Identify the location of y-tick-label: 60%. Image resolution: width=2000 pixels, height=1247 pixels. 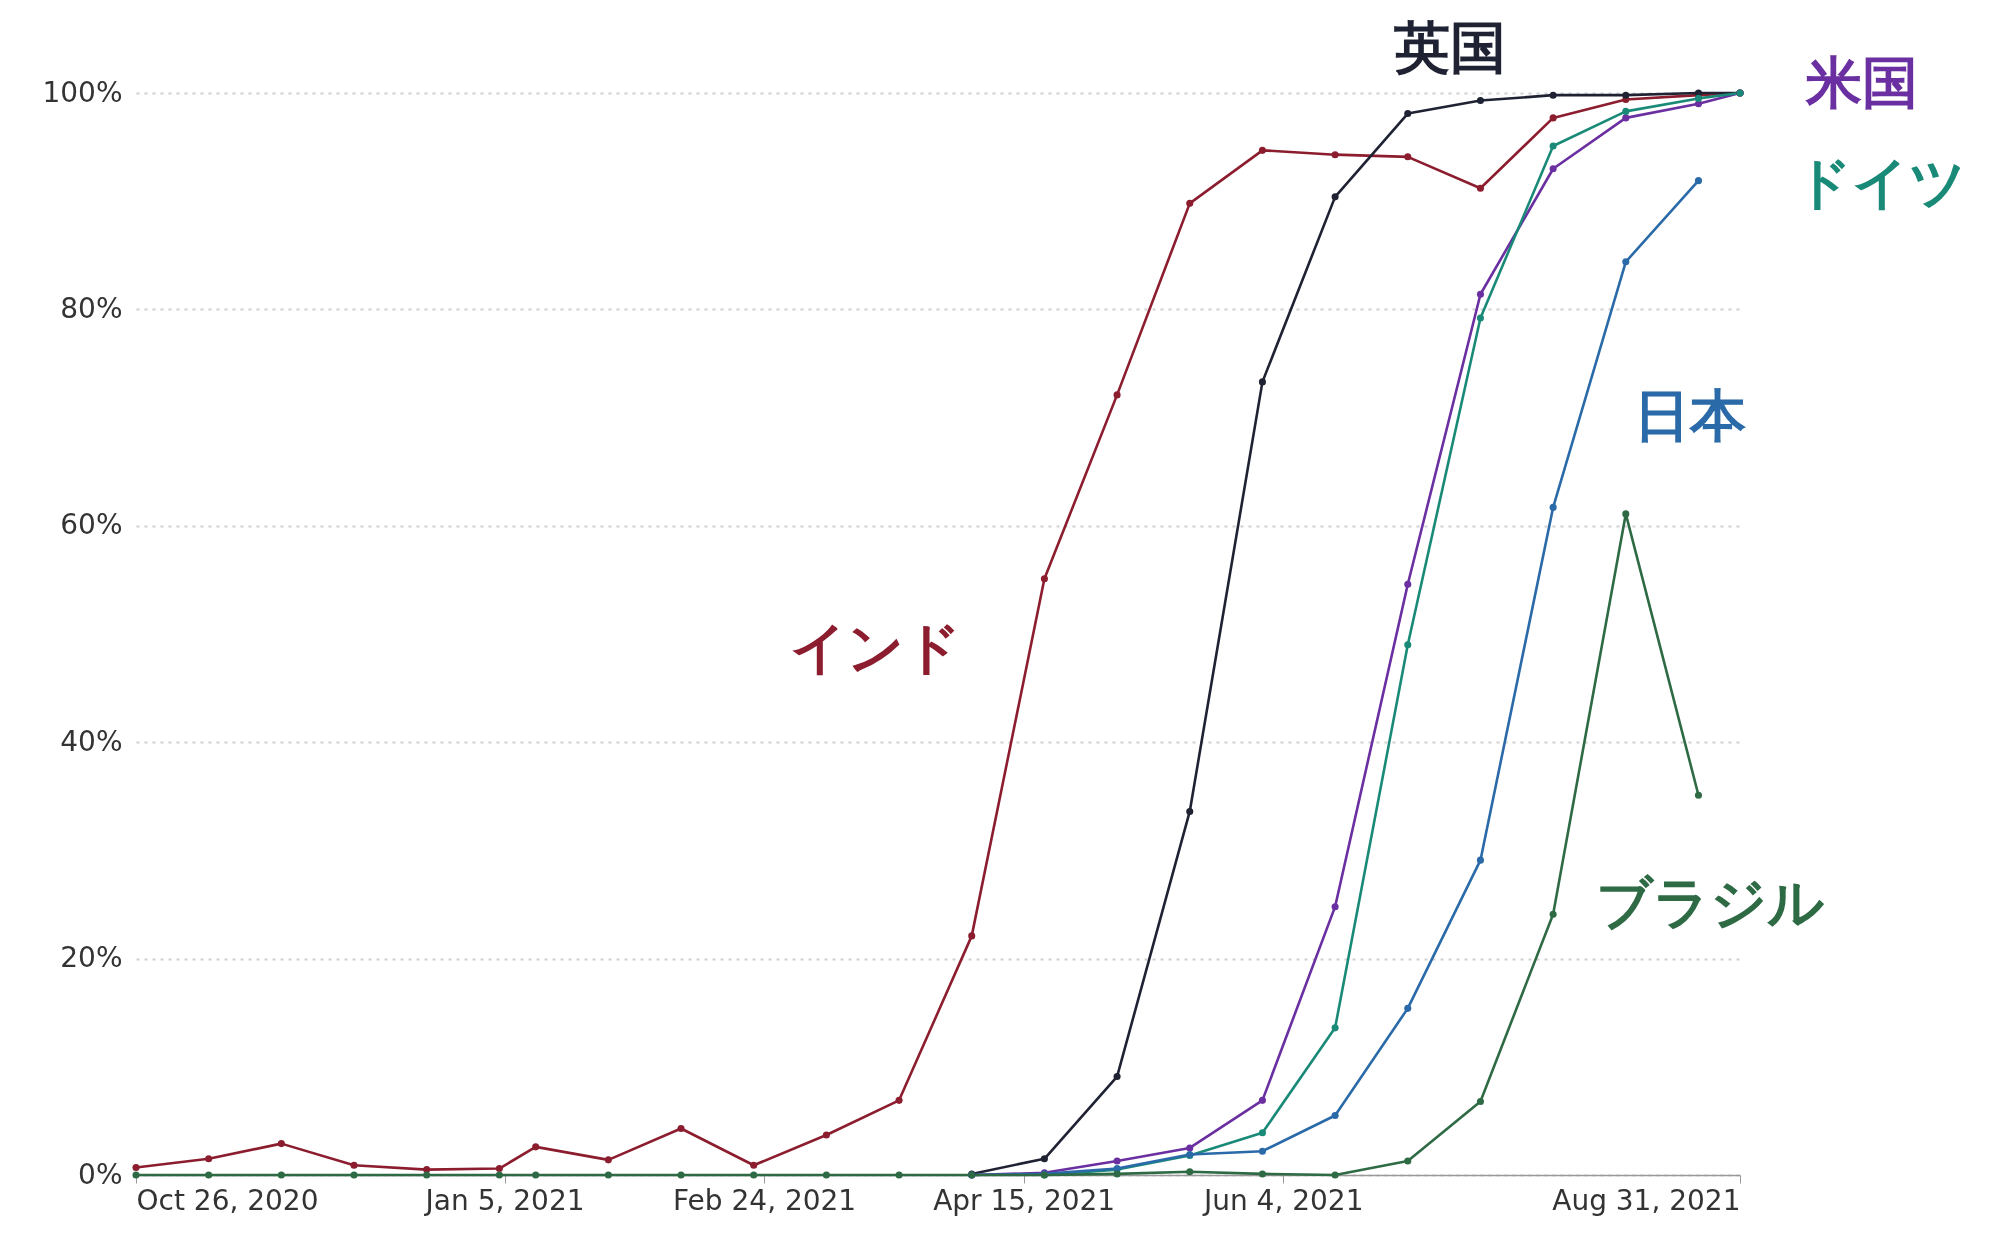
(91, 525).